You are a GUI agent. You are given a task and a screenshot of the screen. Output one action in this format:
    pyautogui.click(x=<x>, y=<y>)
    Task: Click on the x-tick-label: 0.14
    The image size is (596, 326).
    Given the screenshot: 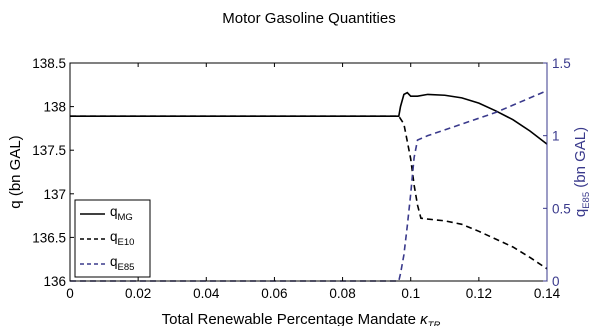 What is the action you would take?
    pyautogui.click(x=547, y=293)
    